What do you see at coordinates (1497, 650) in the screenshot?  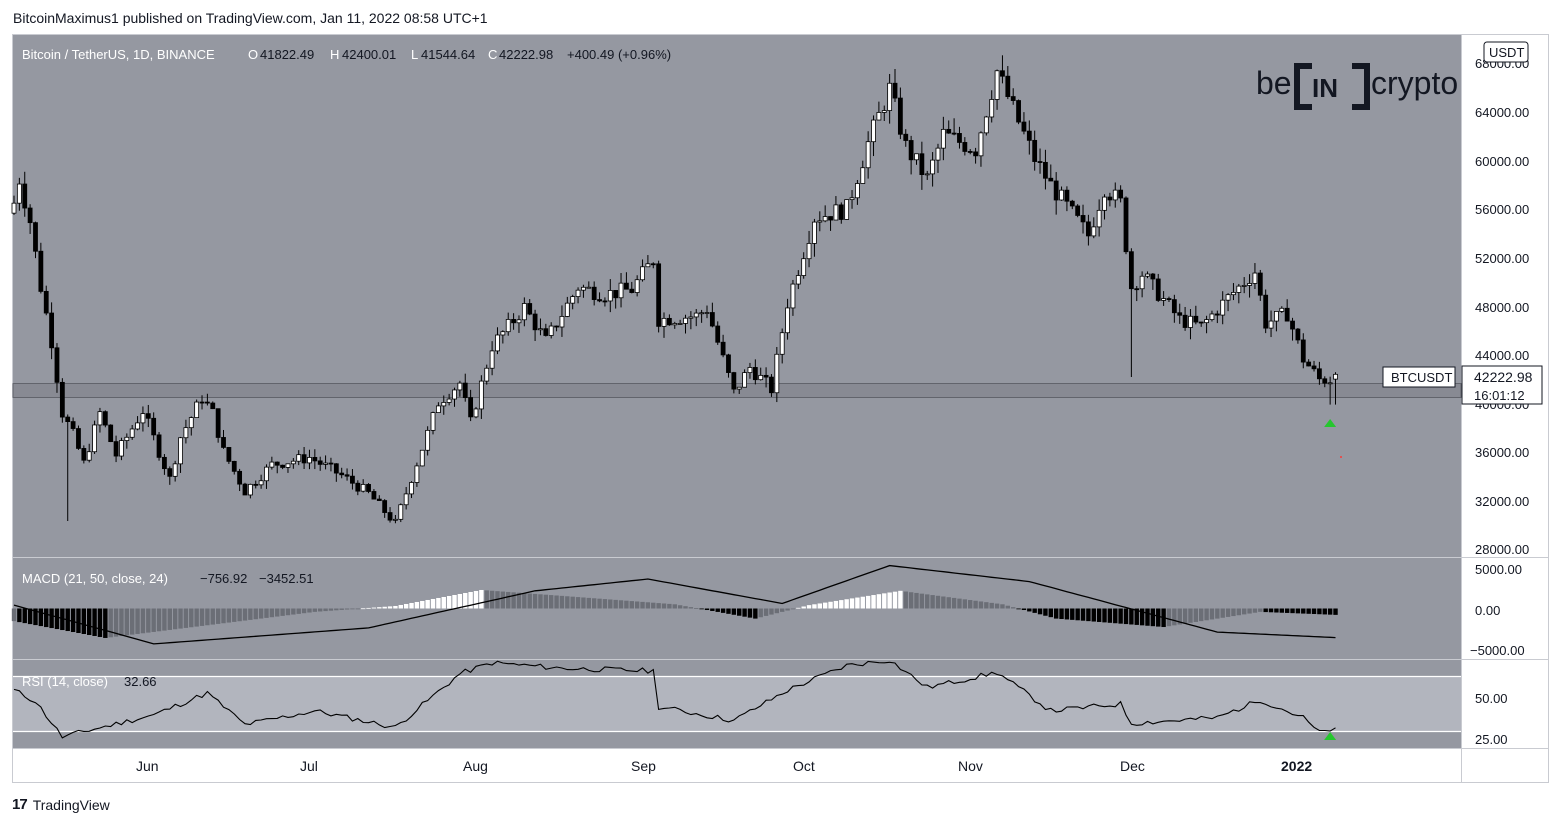 I see `macd-tick: −5000.00` at bounding box center [1497, 650].